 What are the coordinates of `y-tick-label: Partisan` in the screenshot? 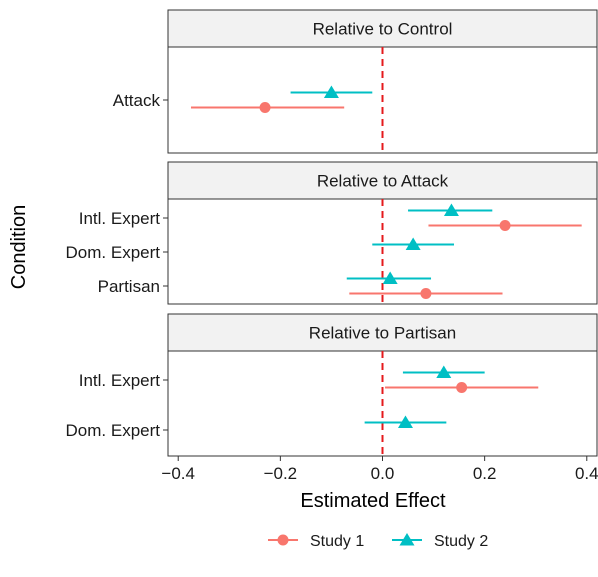 It's located at (129, 286).